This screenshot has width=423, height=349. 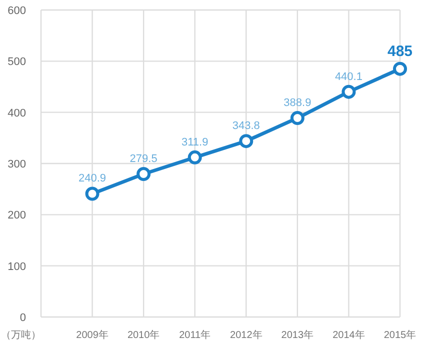 I want to click on x-tick-label: 2009年, so click(x=92, y=335).